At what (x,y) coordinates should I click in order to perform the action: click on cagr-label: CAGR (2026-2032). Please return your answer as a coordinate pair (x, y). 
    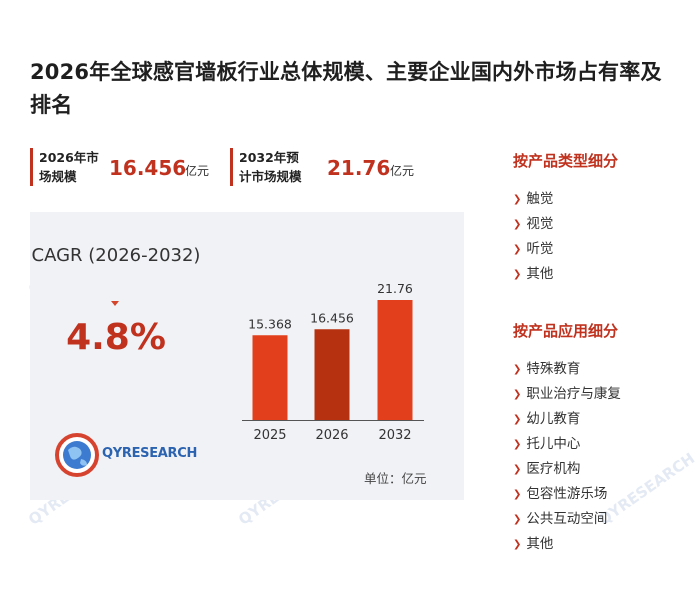
    Looking at the image, I should click on (116, 255).